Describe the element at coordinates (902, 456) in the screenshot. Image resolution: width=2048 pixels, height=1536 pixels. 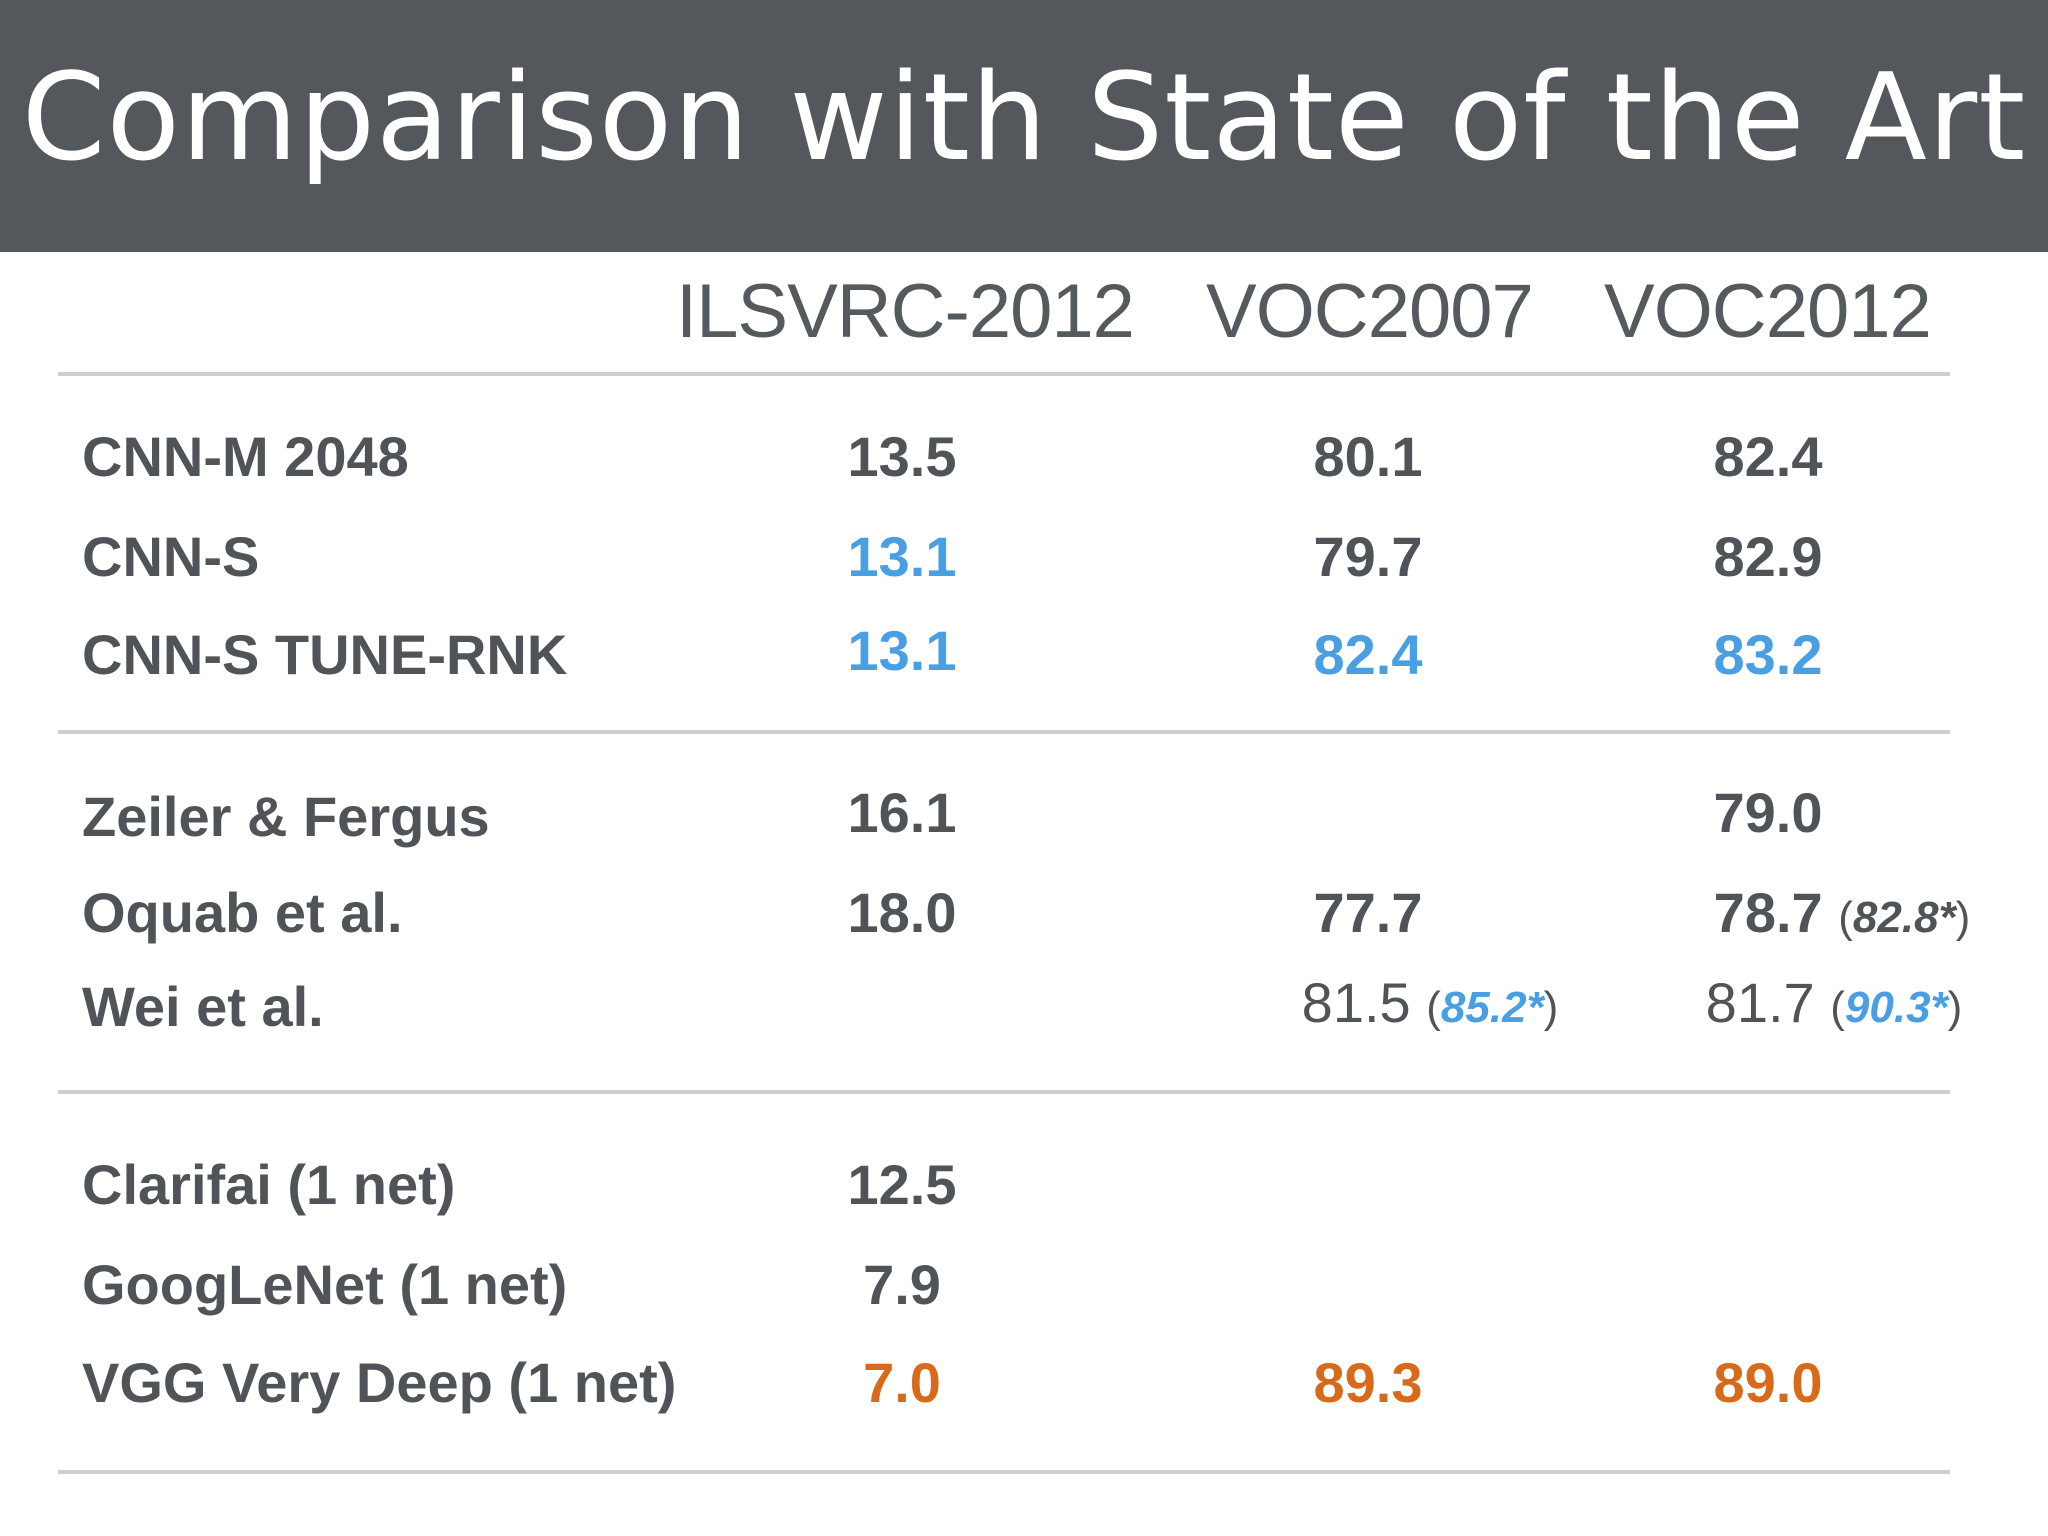
I see `cell-cnn-m-2048-ilsvrc: 13.5` at that location.